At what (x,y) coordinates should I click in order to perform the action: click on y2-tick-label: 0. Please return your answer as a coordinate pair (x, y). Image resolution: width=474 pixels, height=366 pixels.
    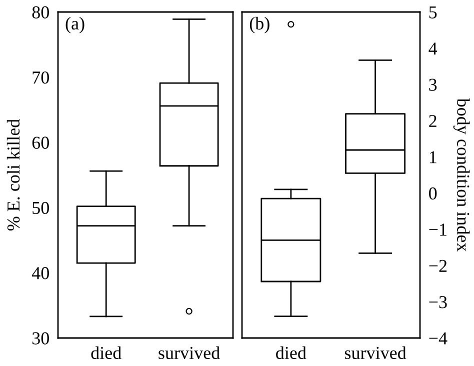
    Looking at the image, I should click on (433, 193).